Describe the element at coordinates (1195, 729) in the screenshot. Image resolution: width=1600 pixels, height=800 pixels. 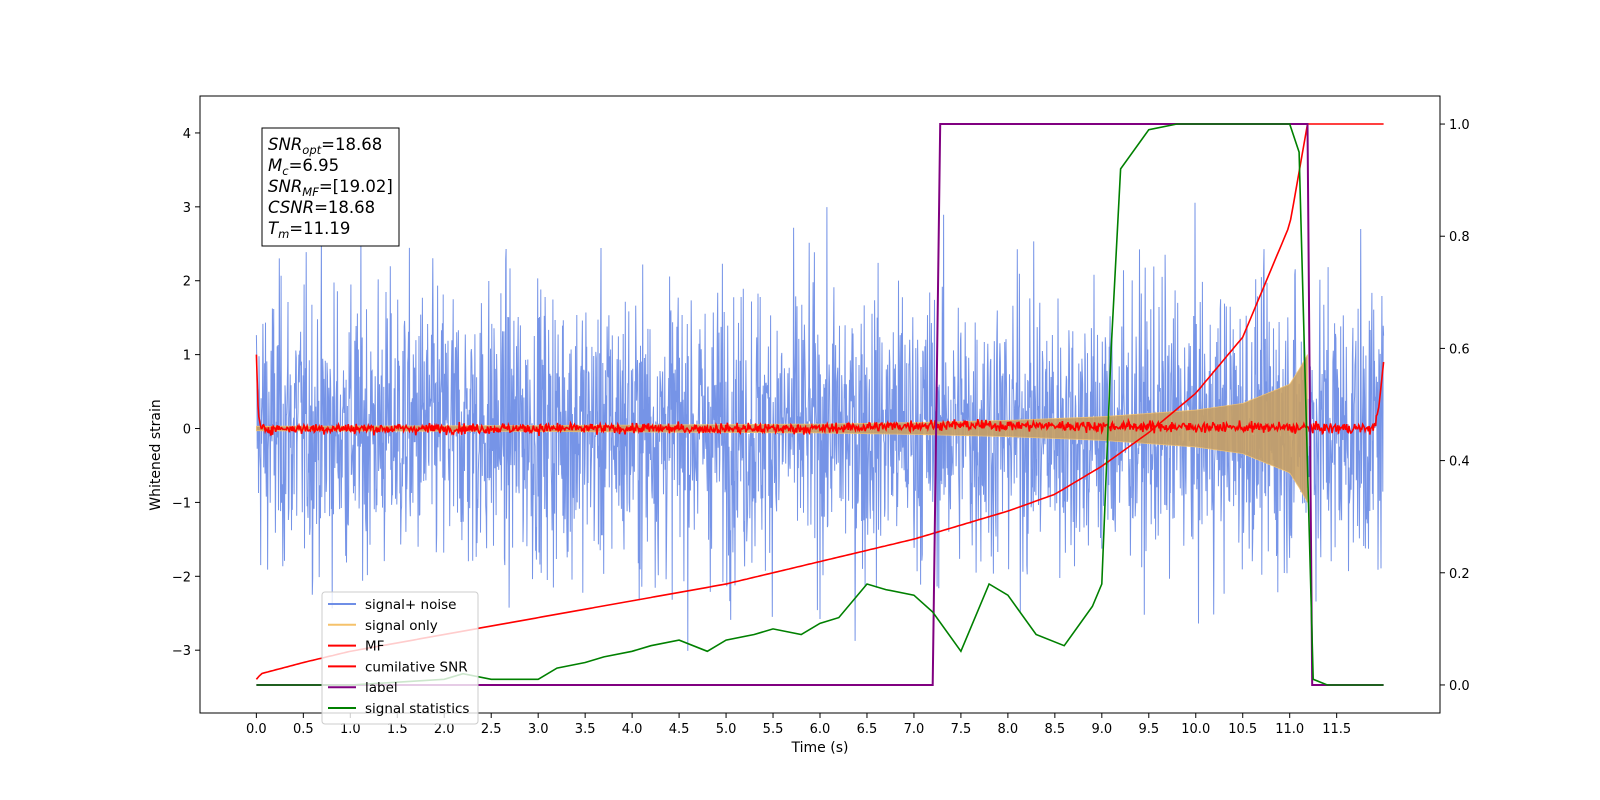
I see `x-tick-label: 10.0` at that location.